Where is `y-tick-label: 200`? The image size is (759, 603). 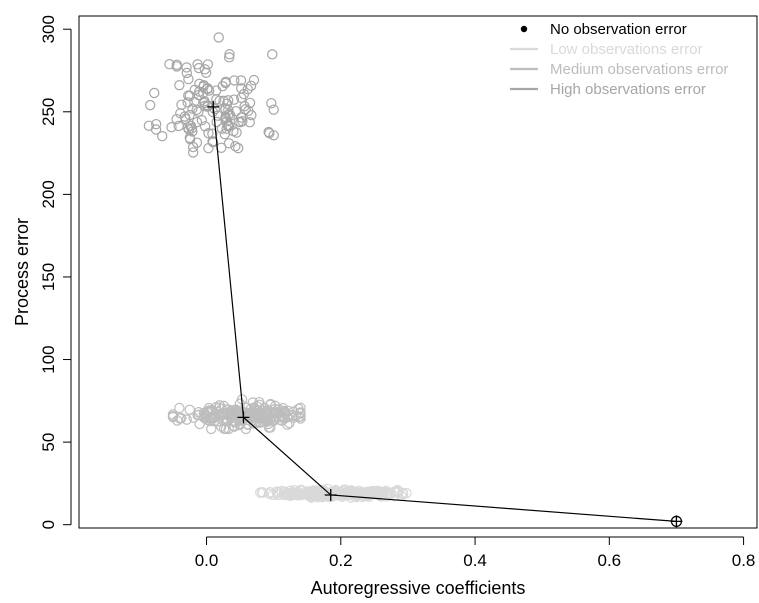 y-tick-label: 200 is located at coordinates (48, 194).